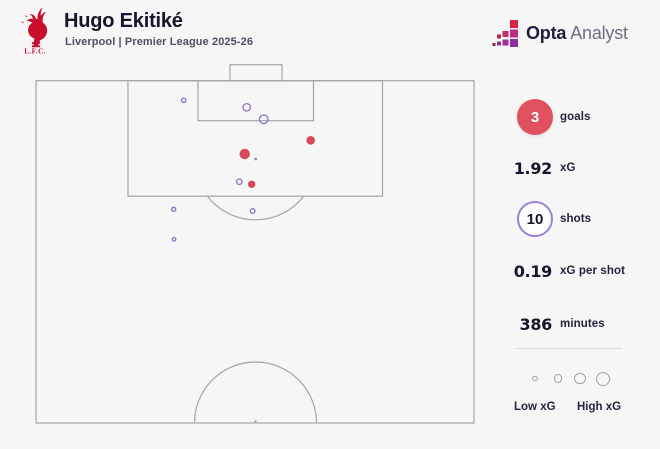  What do you see at coordinates (505, 33) in the screenshot?
I see `opta-logo-icon` at bounding box center [505, 33].